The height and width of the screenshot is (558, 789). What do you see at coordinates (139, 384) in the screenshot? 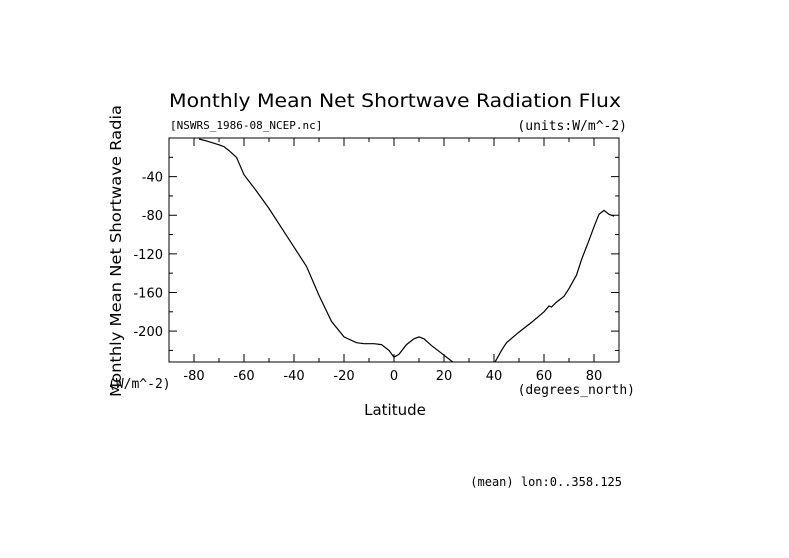
I see `y-axis-units: (W/m^-2)` at bounding box center [139, 384].